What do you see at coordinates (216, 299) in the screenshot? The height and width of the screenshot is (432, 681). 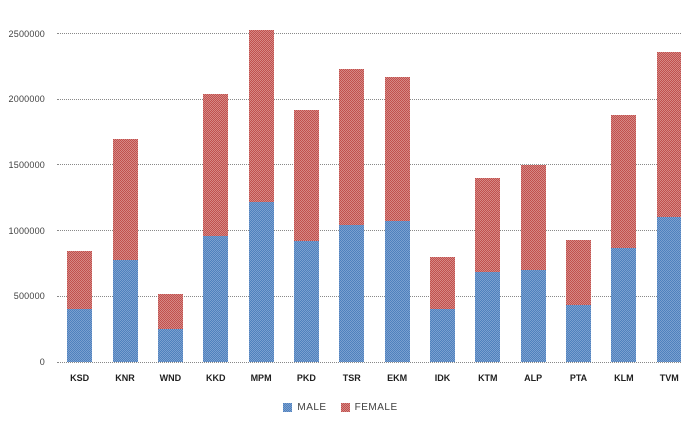 I see `bar-kkd-male` at bounding box center [216, 299].